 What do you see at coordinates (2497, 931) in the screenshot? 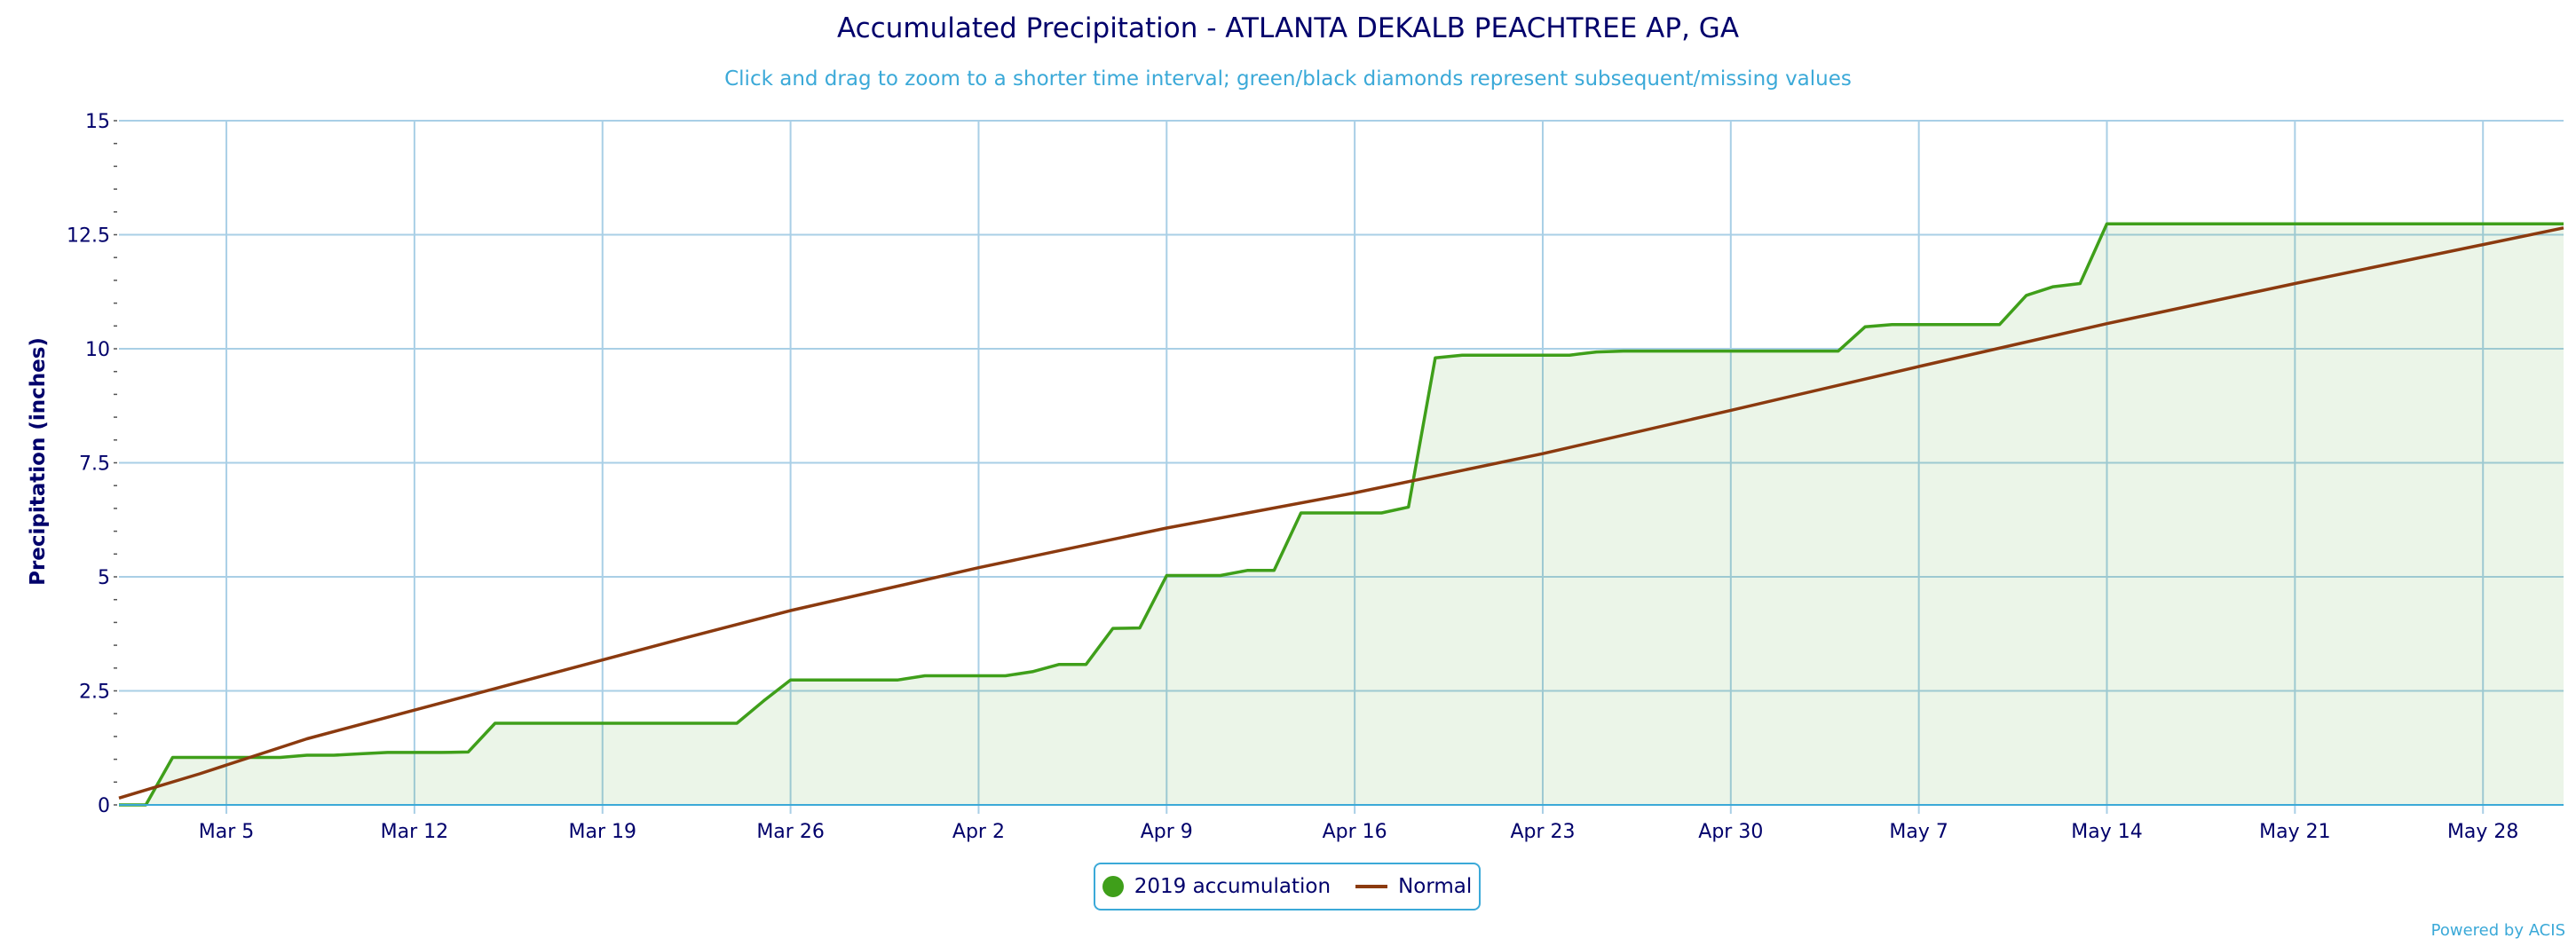
I see `credit-link: Powered by ACIS` at bounding box center [2497, 931].